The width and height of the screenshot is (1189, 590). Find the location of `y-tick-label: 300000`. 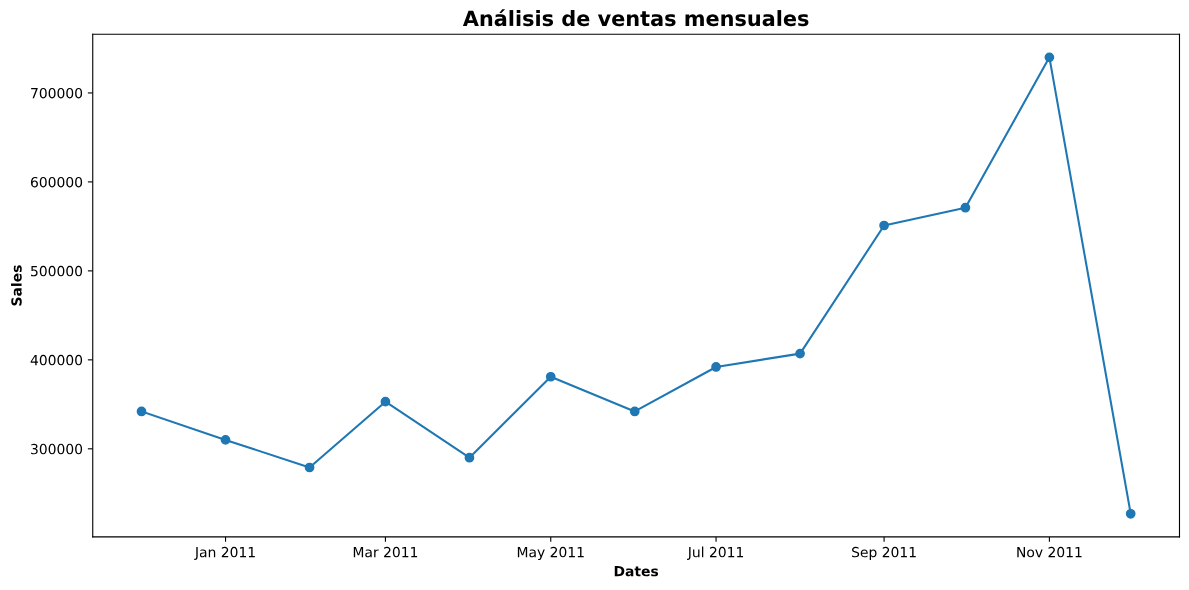

y-tick-label: 300000 is located at coordinates (57, 449).